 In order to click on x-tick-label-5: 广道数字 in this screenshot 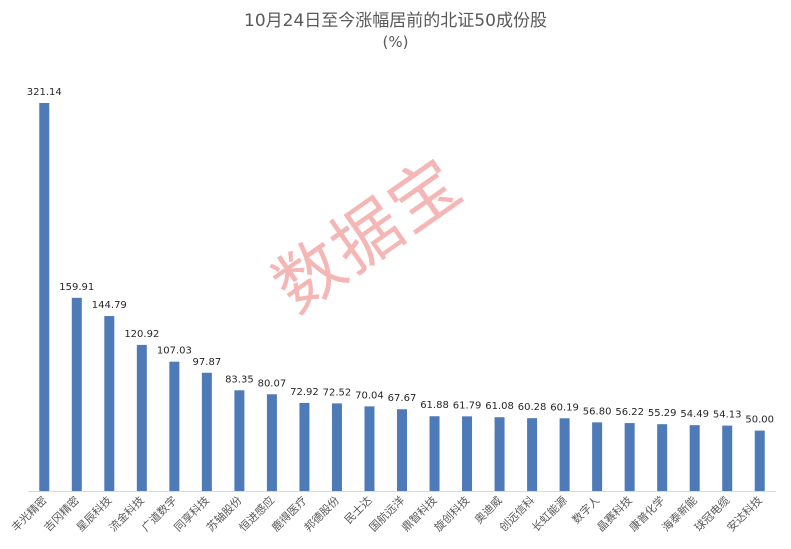, I will do `click(158, 513)`.